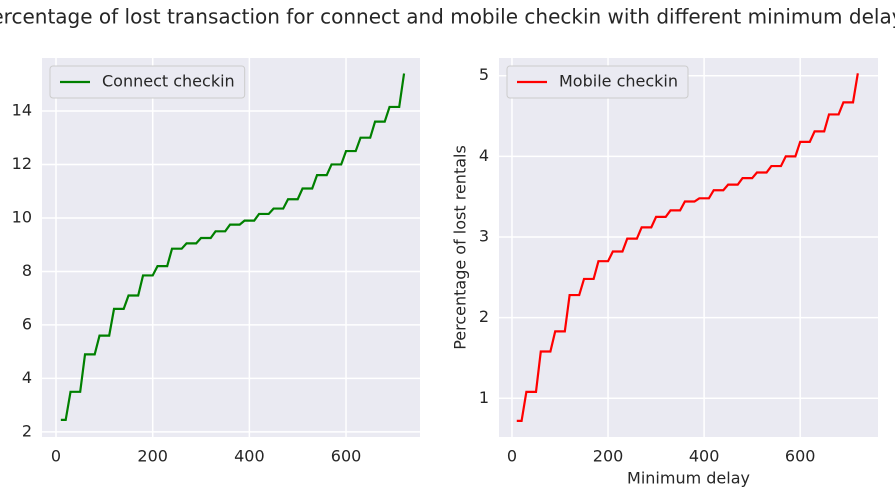 The image size is (895, 494). Describe the element at coordinates (484, 236) in the screenshot. I see `y-tick-label: 3` at that location.